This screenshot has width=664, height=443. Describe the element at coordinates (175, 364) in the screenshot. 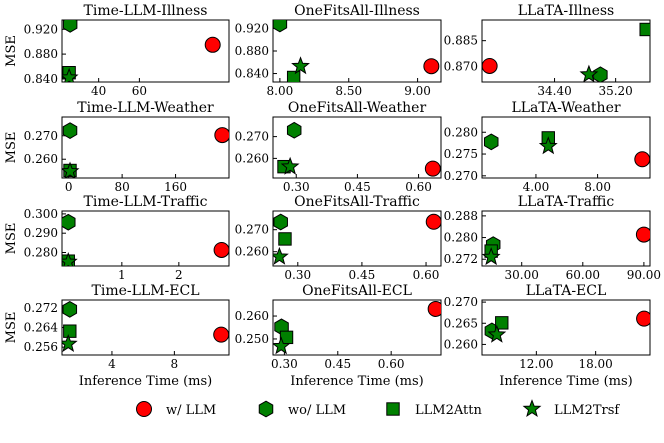

I see `x-tick-label: 8` at that location.